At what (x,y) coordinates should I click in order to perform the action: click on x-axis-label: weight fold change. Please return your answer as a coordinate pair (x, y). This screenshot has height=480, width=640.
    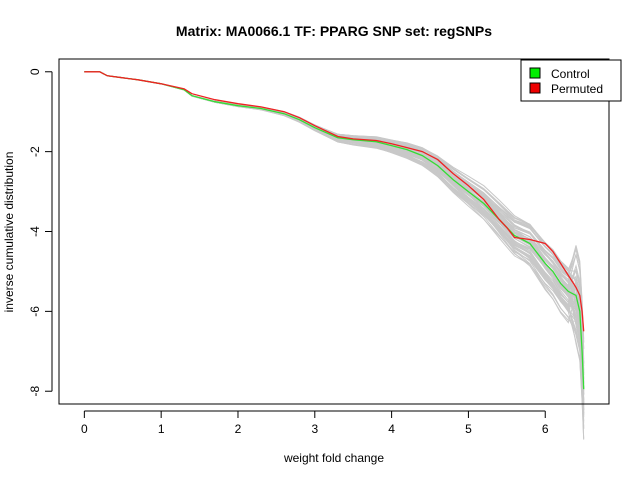
    Looking at the image, I should click on (333, 458).